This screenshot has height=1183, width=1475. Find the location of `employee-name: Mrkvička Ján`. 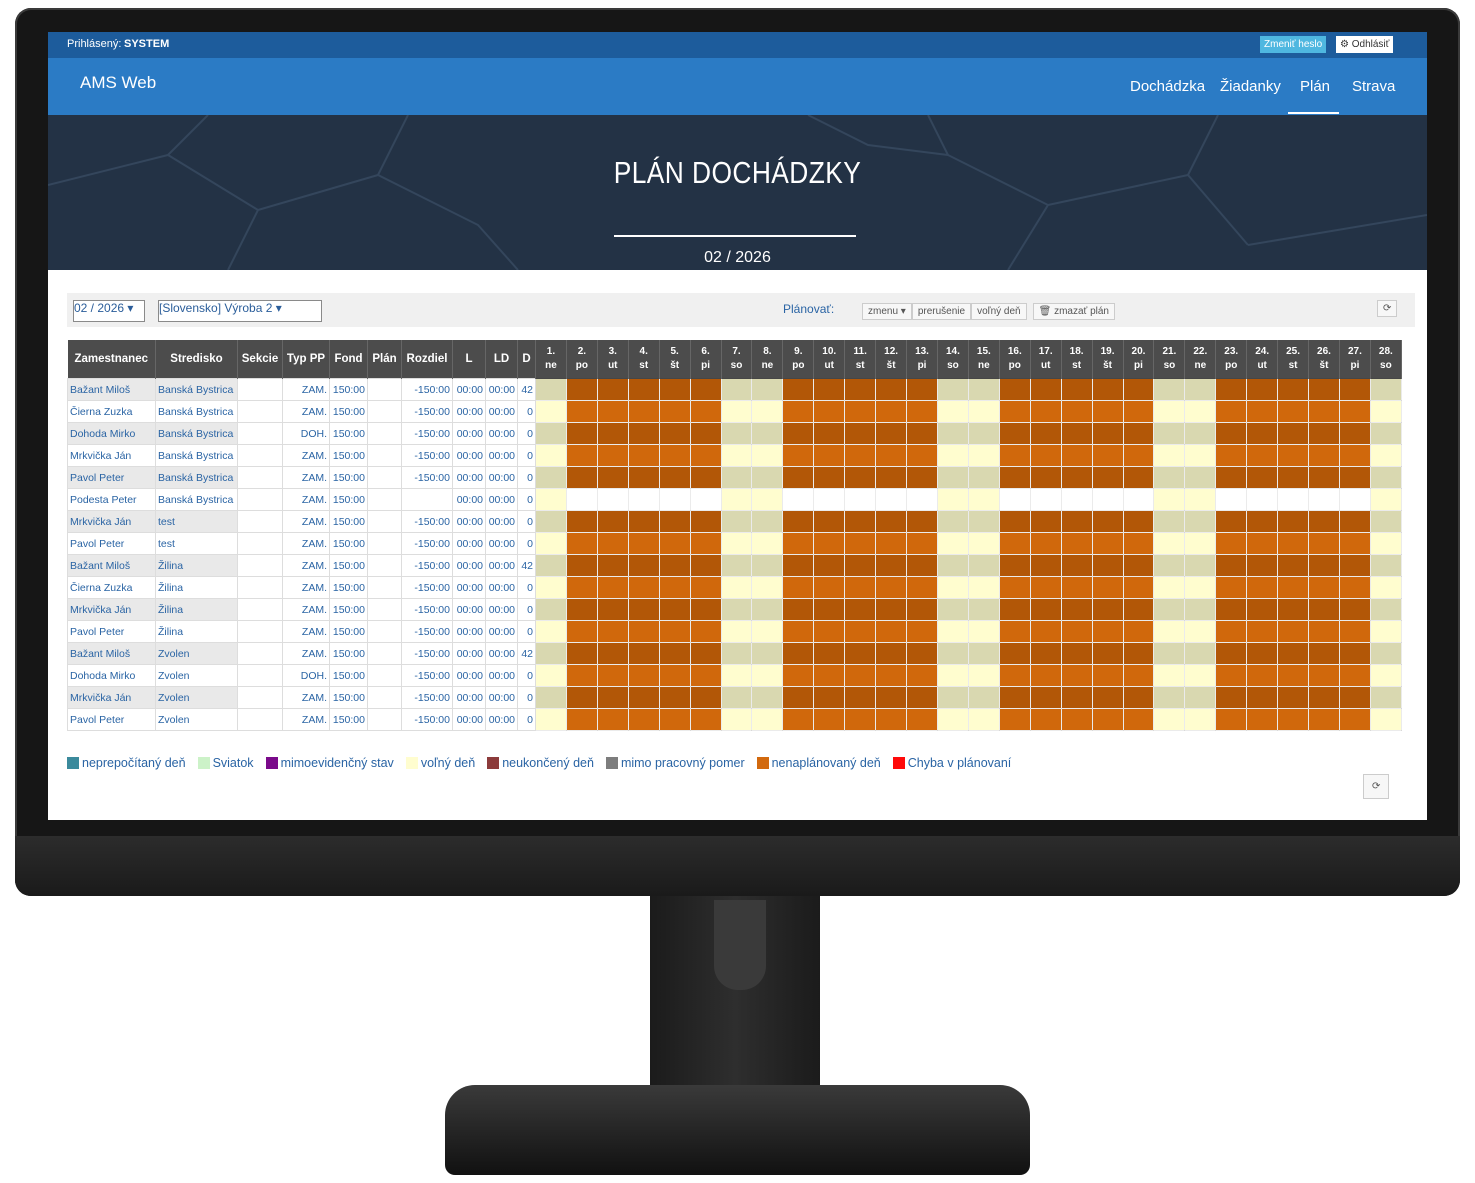

employee-name: Mrkvička Ján is located at coordinates (111, 609).